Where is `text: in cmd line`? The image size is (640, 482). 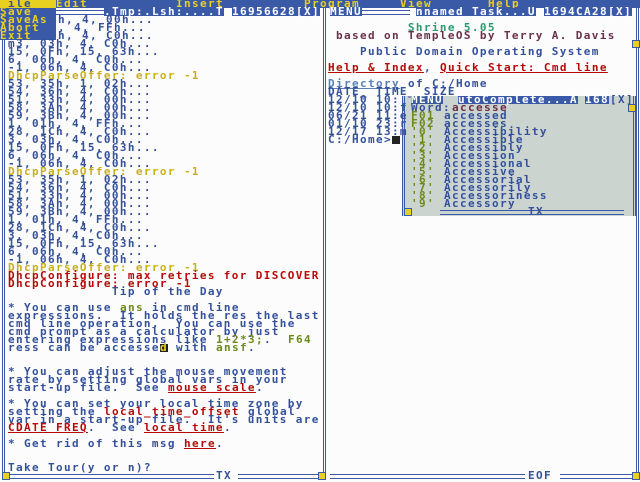
text: in cmd line is located at coordinates (192, 307).